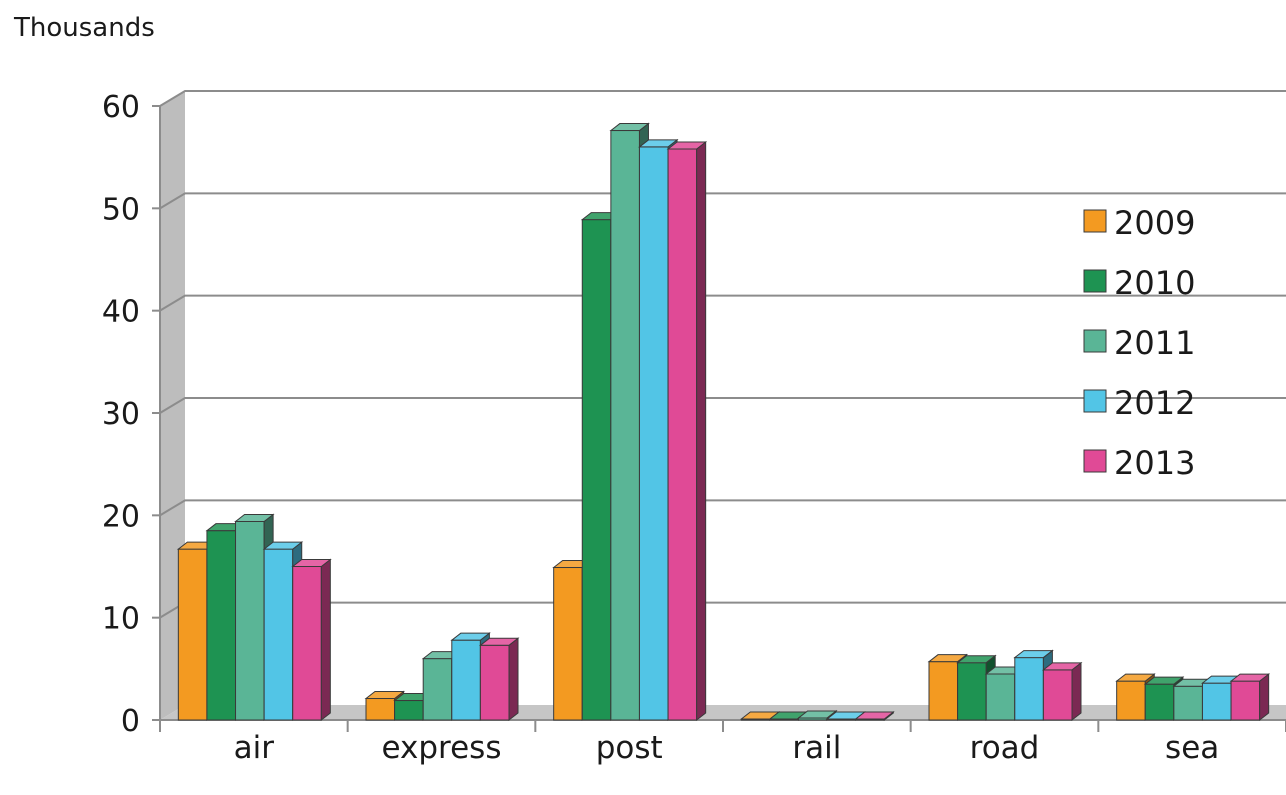 The image size is (1286, 795). I want to click on x-tick-label: post, so click(629, 748).